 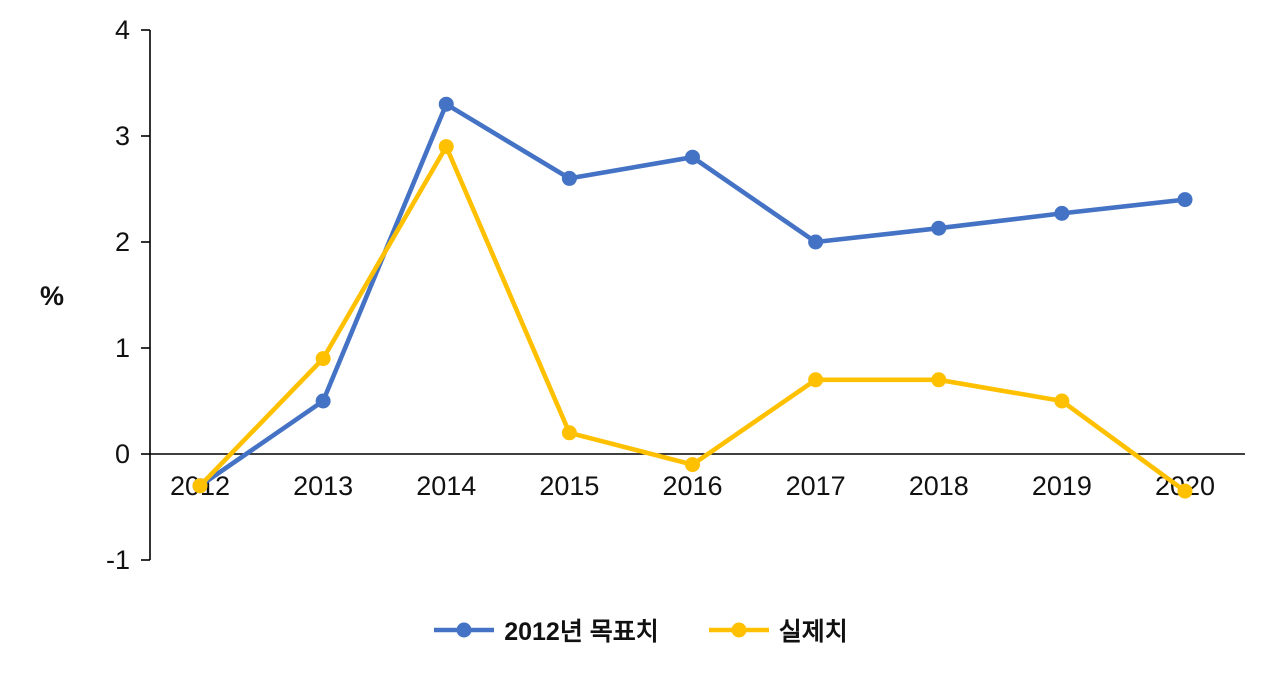 I want to click on x-tick-label: 2013, so click(x=323, y=486).